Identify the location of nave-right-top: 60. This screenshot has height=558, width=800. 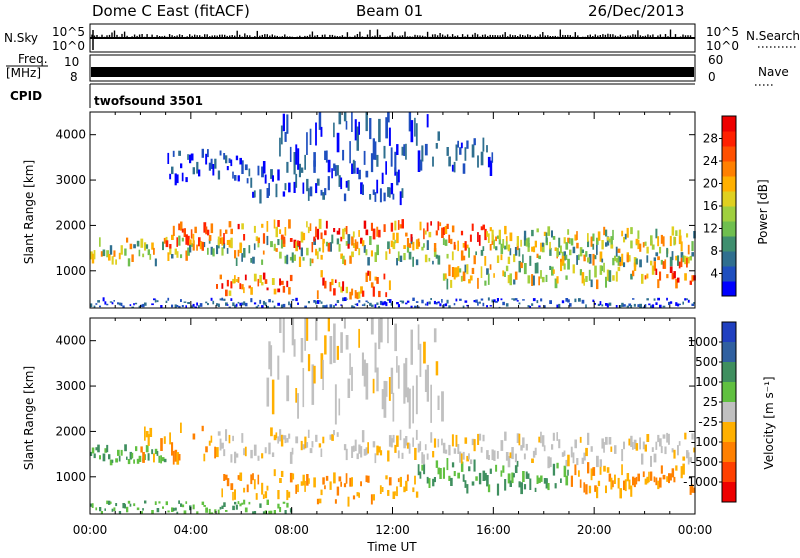
(715, 60).